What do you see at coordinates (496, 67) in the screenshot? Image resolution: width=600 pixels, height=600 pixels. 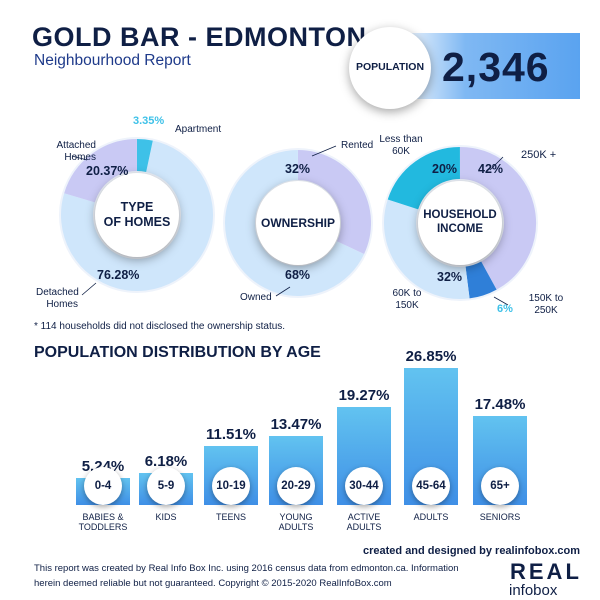 I see `population-value: 2,346` at bounding box center [496, 67].